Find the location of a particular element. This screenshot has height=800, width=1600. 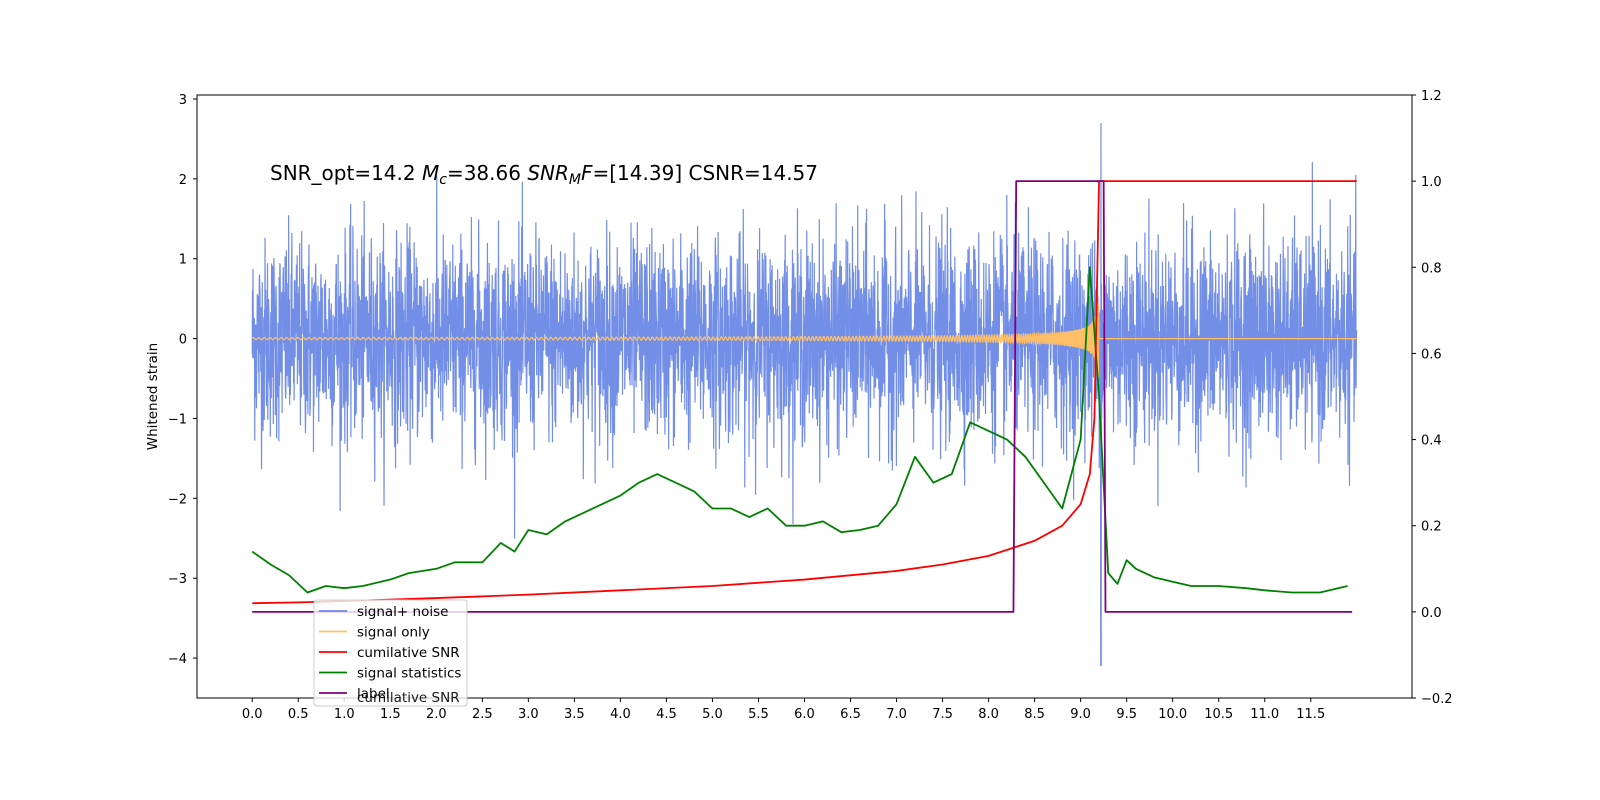

series-signal-only is located at coordinates (804, 340).